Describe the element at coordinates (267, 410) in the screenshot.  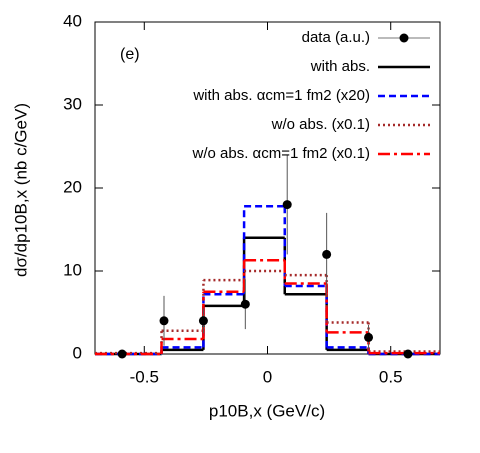
I see `x-axis-label: p10B,x (GeV/c)` at that location.